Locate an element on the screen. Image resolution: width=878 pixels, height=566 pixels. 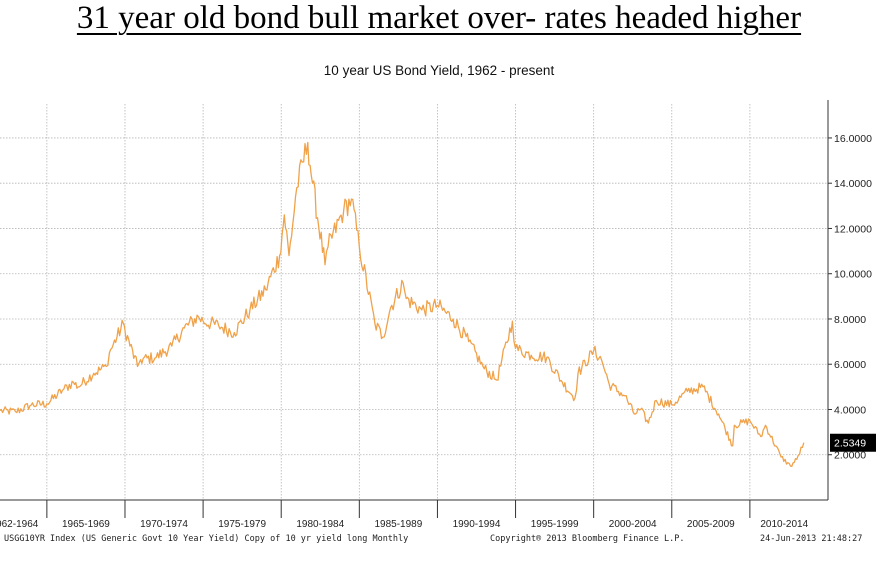
x-tick-label: 1990-1994 is located at coordinates (477, 524).